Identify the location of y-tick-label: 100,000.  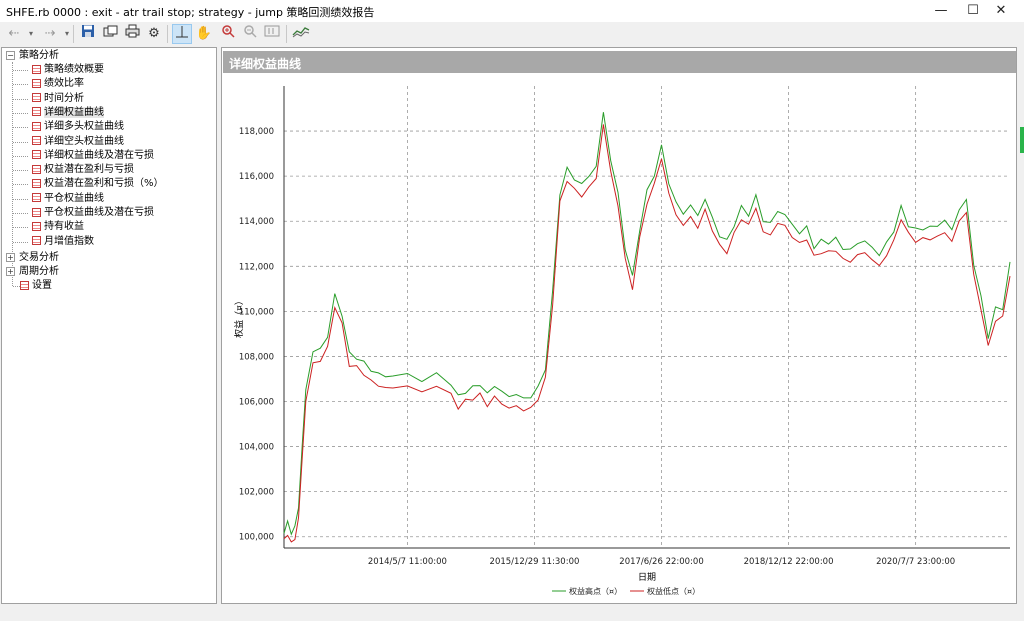
(256, 538).